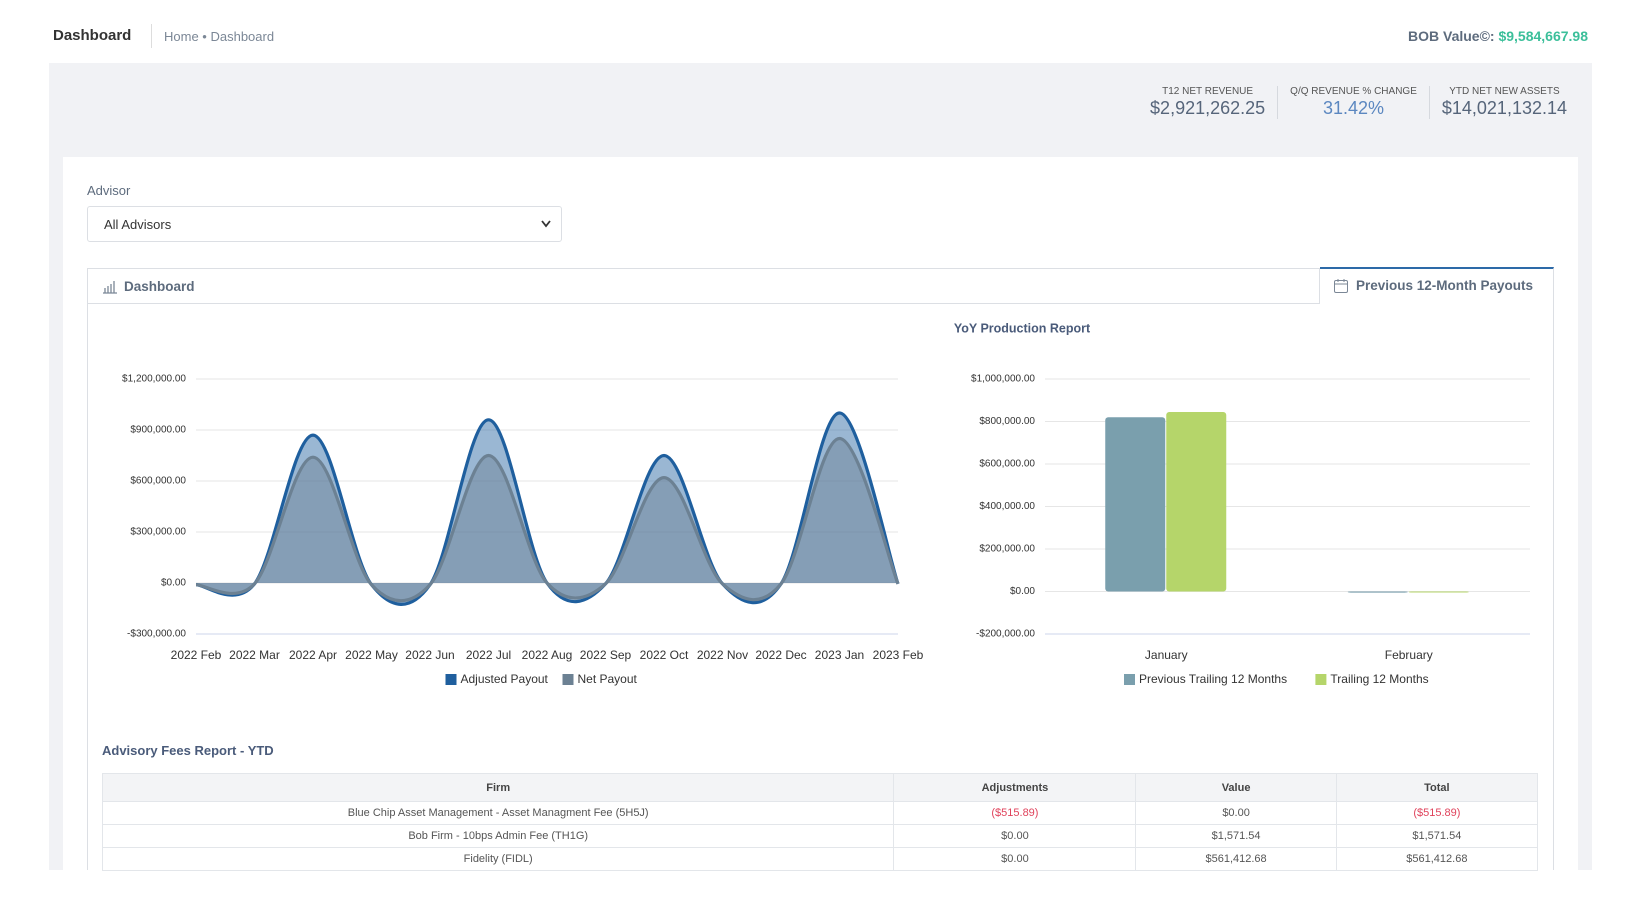  I want to click on kpi: Q/Q REVENUE % CHANGE 31.42%, so click(1353, 102).